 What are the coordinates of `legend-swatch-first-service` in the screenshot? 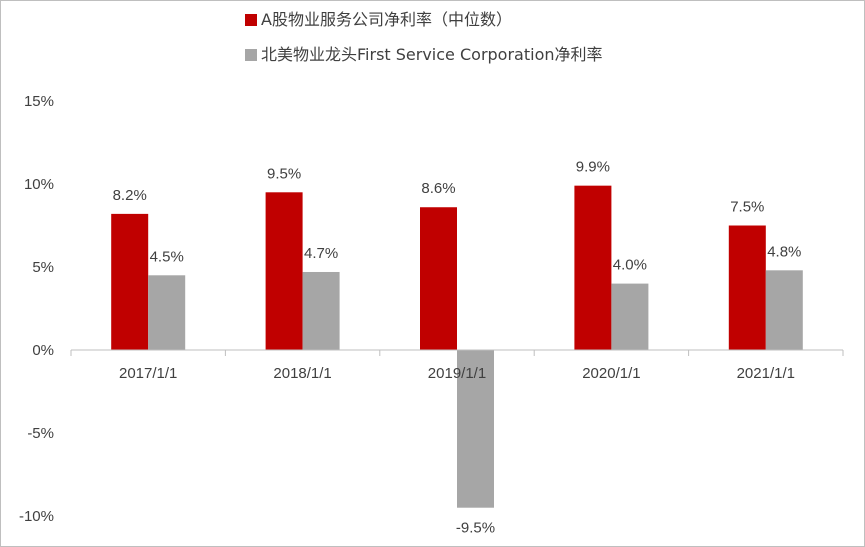 It's located at (251, 55).